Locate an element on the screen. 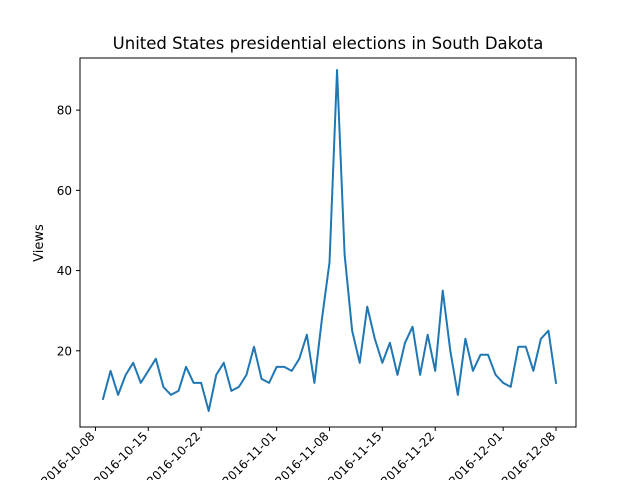 This screenshot has height=480, width=640. y-tick-label: 40 is located at coordinates (64, 271).